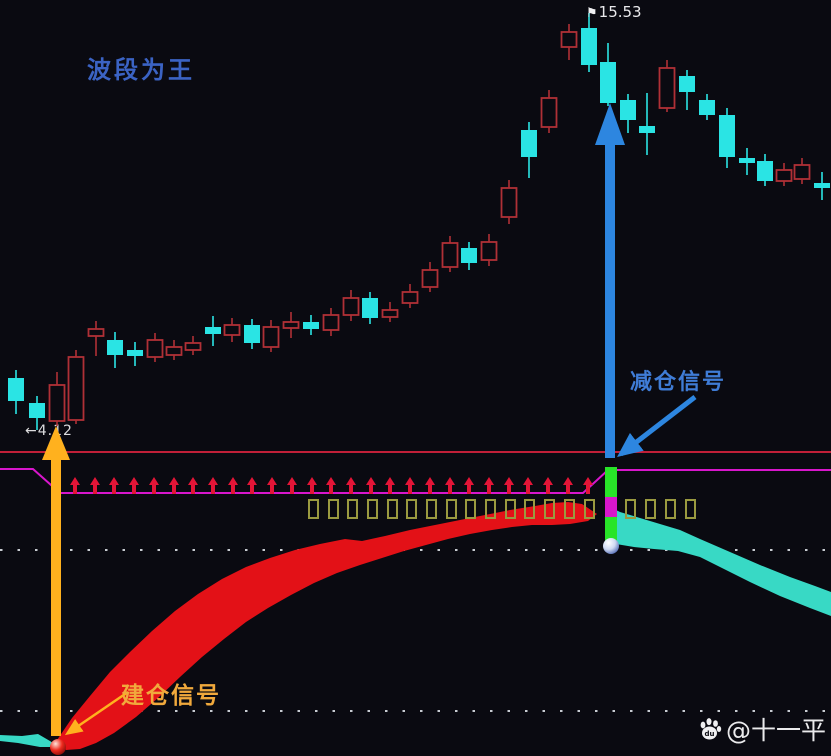 The image size is (831, 756). What do you see at coordinates (610, 124) in the screenshot?
I see `sell-arrow-head` at bounding box center [610, 124].